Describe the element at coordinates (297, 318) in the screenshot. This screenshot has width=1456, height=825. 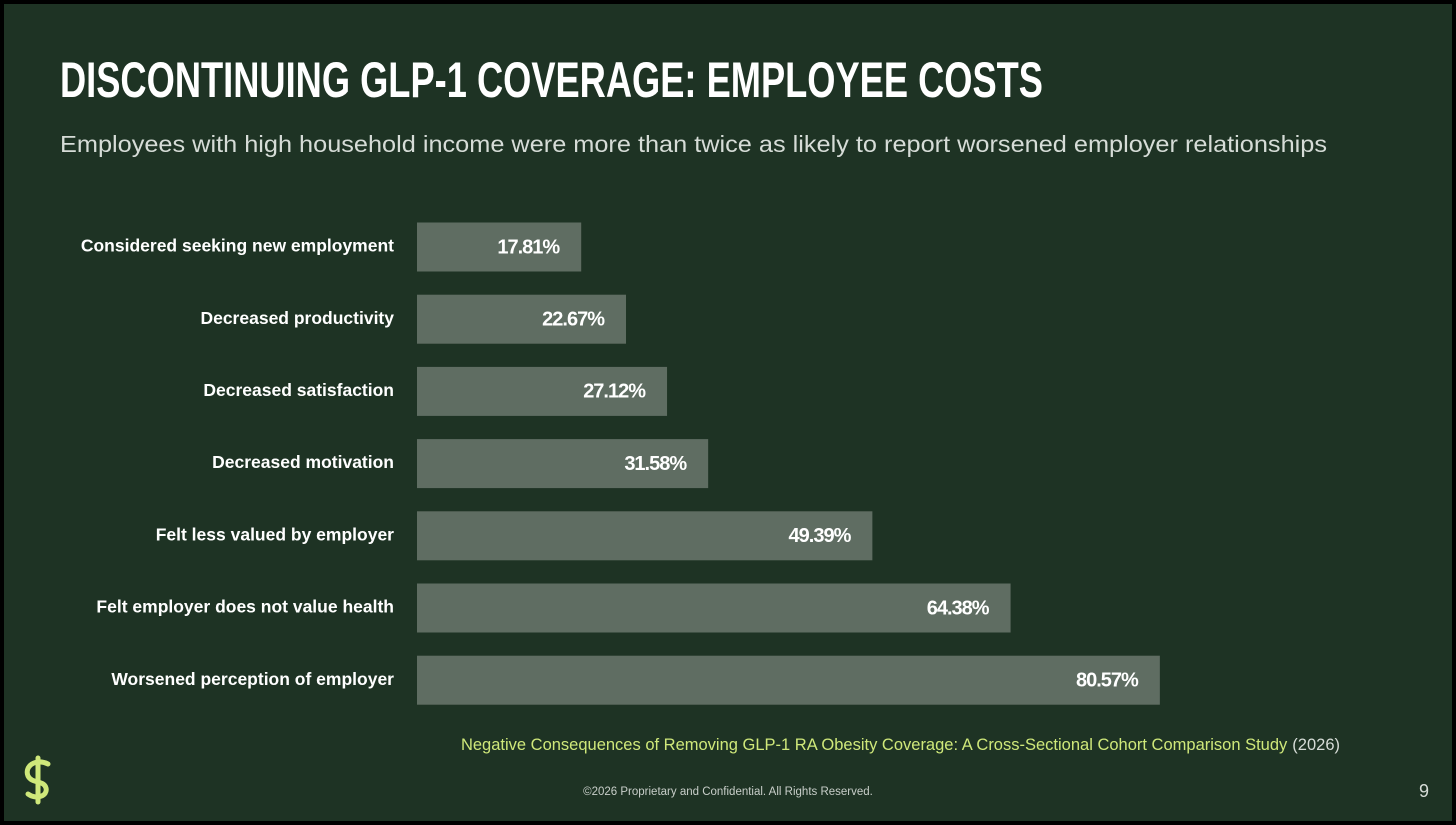
I see `category-label: Decreased productivity` at that location.